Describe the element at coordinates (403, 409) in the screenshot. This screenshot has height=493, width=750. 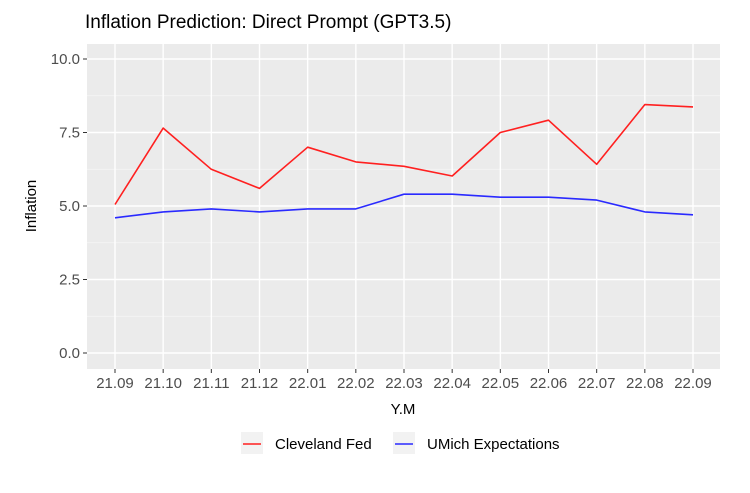
I see `x-axis-title: Y.M` at that location.